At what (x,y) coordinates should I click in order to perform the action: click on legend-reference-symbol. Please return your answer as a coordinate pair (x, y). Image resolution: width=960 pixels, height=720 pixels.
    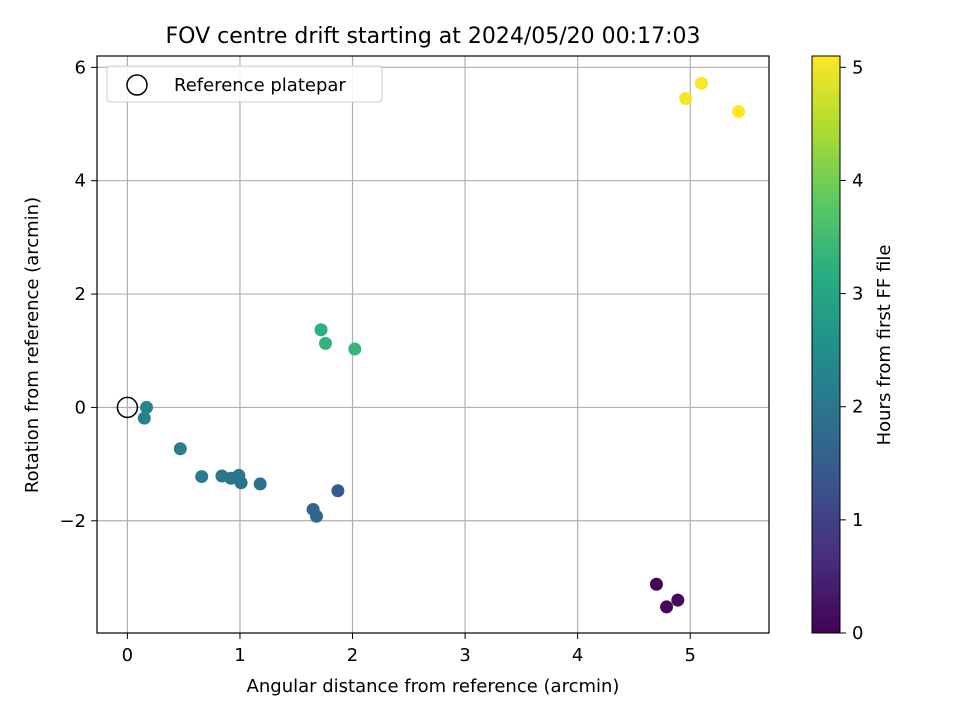
    Looking at the image, I should click on (137, 85).